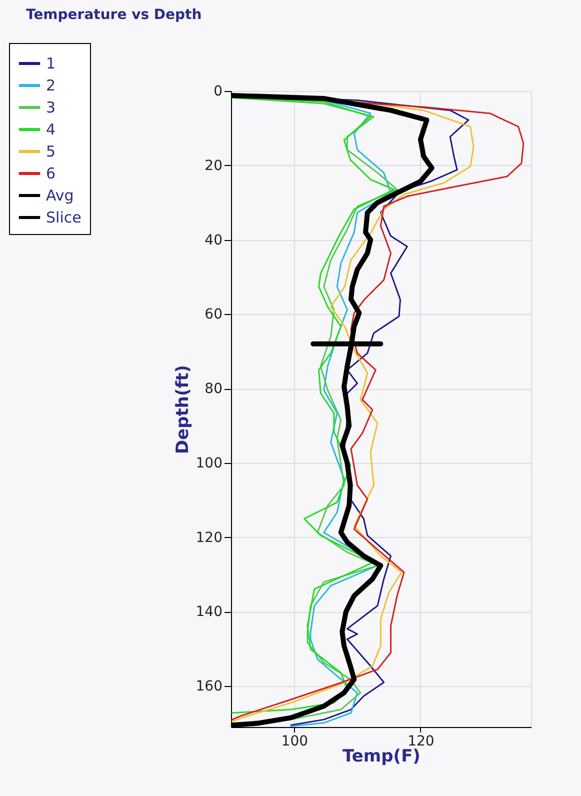 The width and height of the screenshot is (581, 796). What do you see at coordinates (209, 538) in the screenshot?
I see `y-tick-label: 120` at bounding box center [209, 538].